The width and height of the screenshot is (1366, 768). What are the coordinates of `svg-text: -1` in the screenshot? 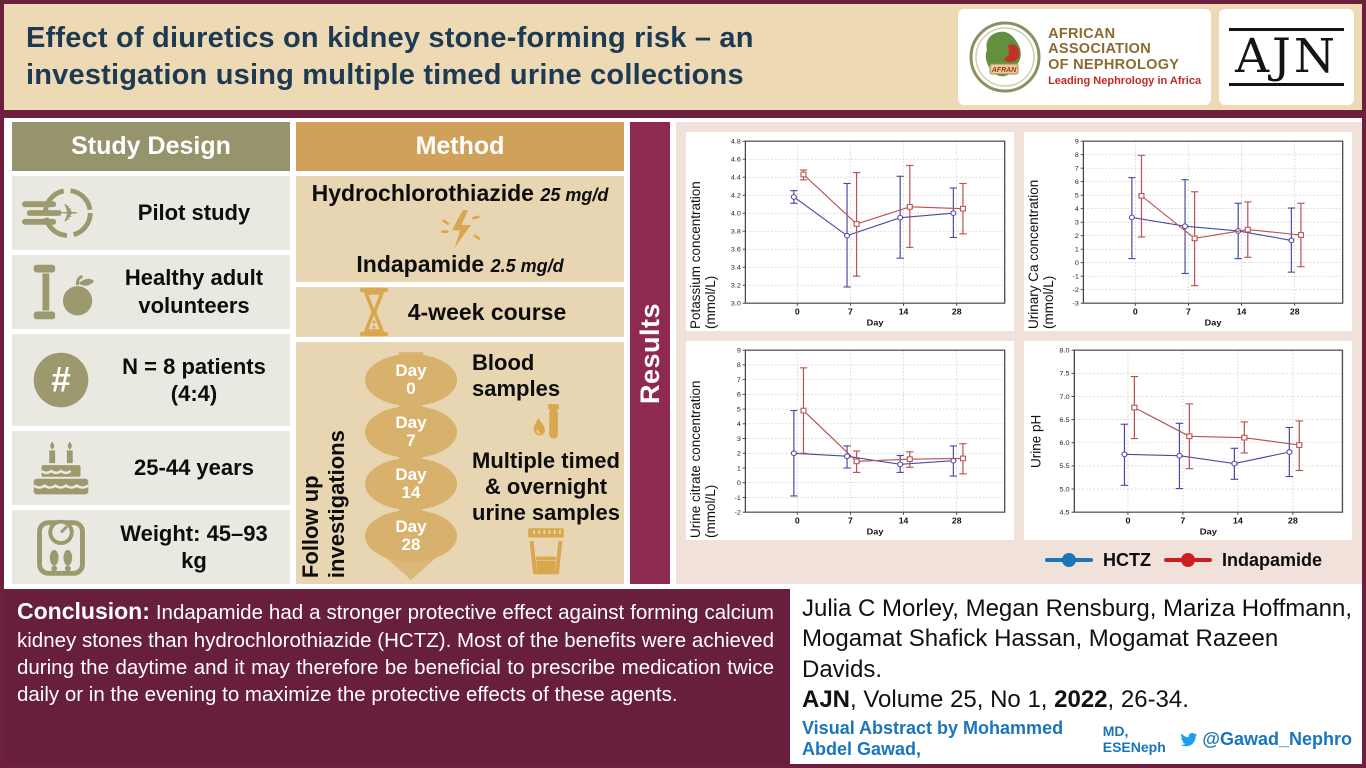 It's located at (737, 498).